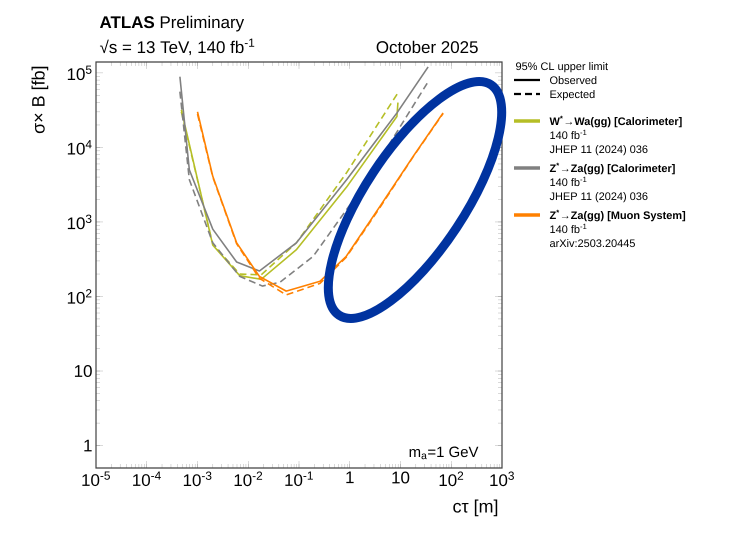  What do you see at coordinates (299, 479) in the screenshot?
I see `x-tick-label: 10$^{-1}$` at bounding box center [299, 479].